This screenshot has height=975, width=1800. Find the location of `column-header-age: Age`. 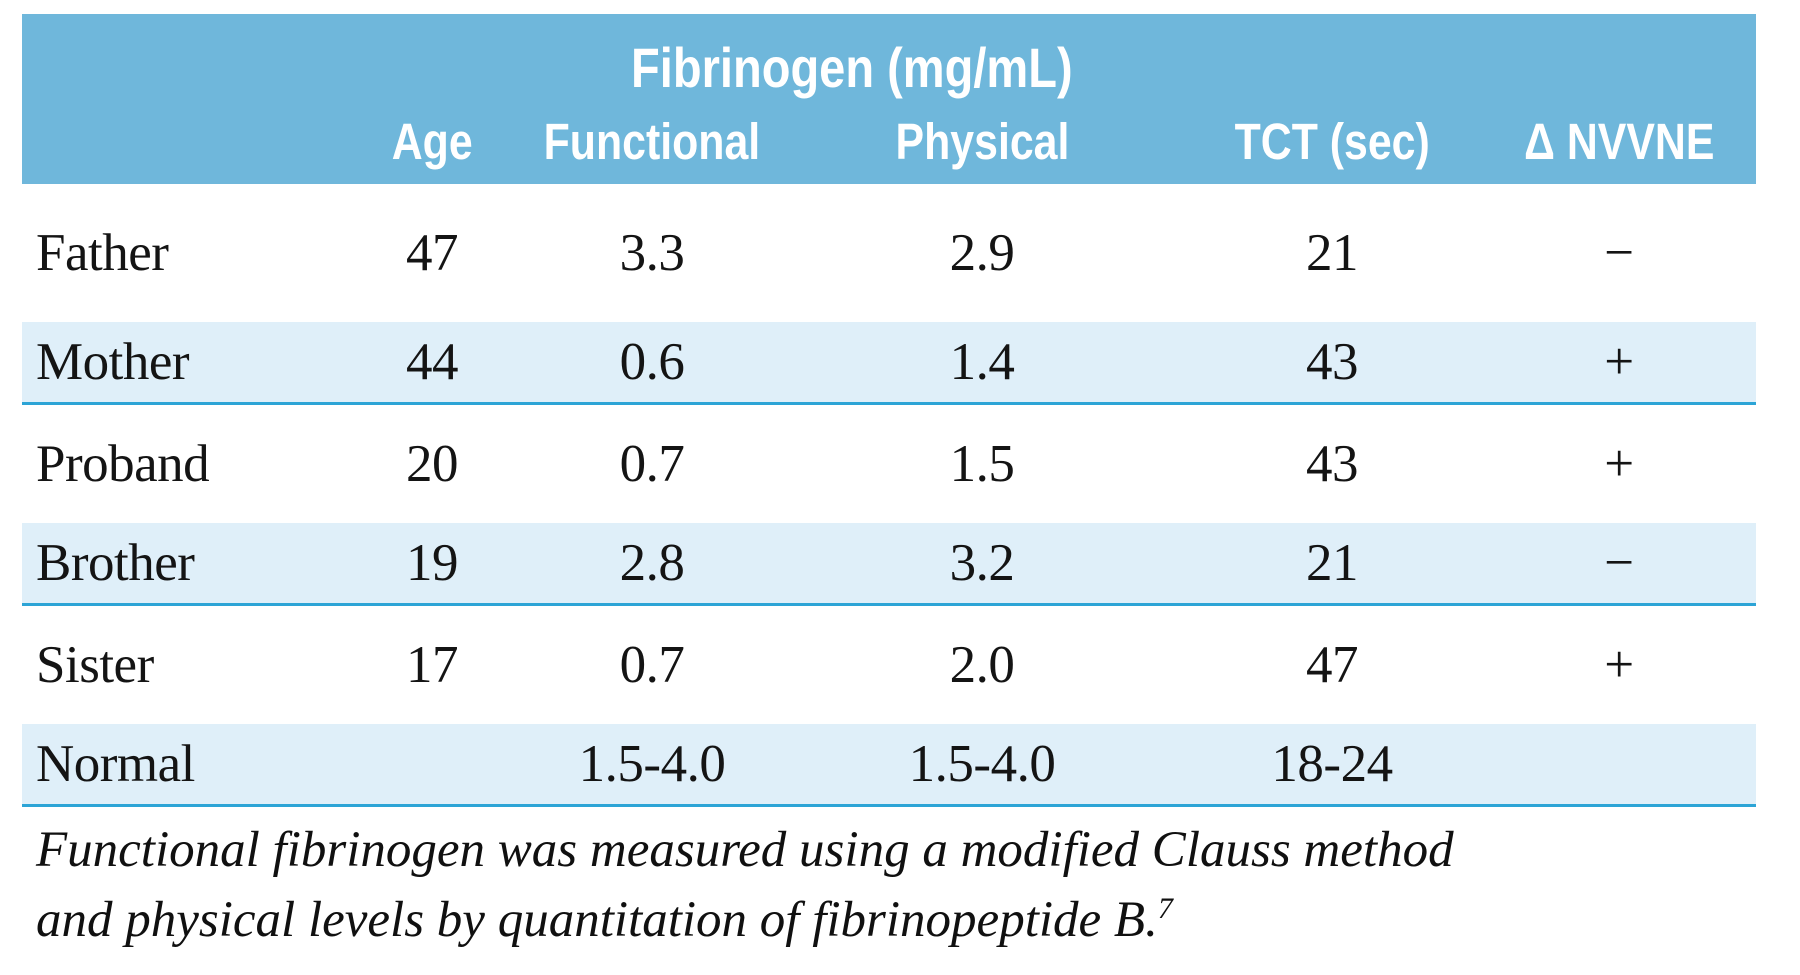

column-header-age: Age is located at coordinates (432, 141).